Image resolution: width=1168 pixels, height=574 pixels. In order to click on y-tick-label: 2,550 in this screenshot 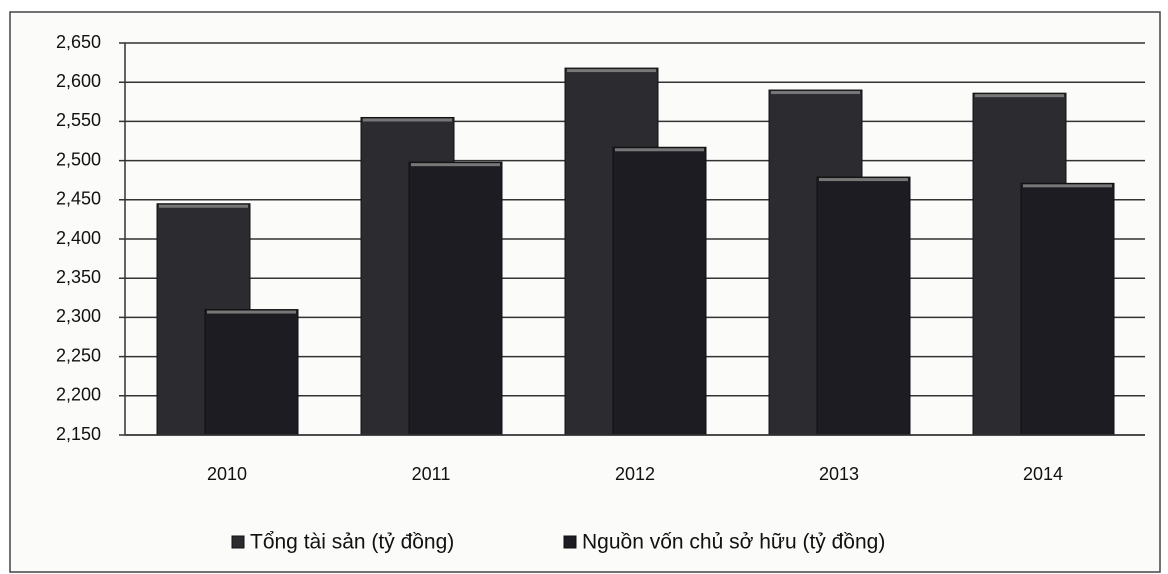, I will do `click(78, 120)`.